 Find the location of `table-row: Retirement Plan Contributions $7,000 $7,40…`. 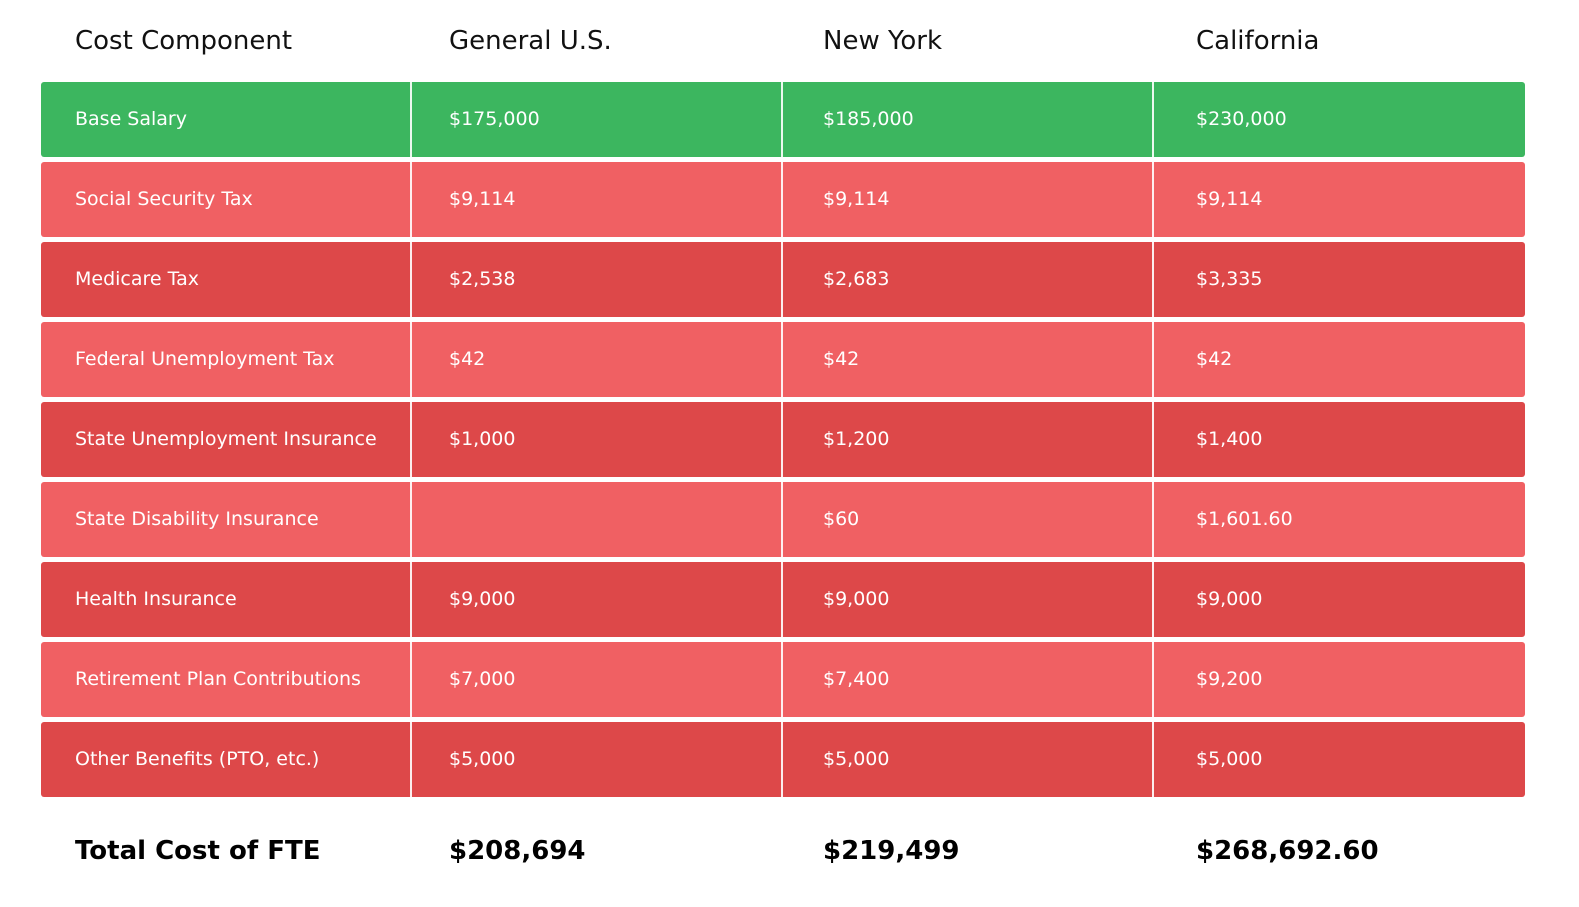

table-row: Retirement Plan Contributions $7,000 $7,40… is located at coordinates (783, 679).